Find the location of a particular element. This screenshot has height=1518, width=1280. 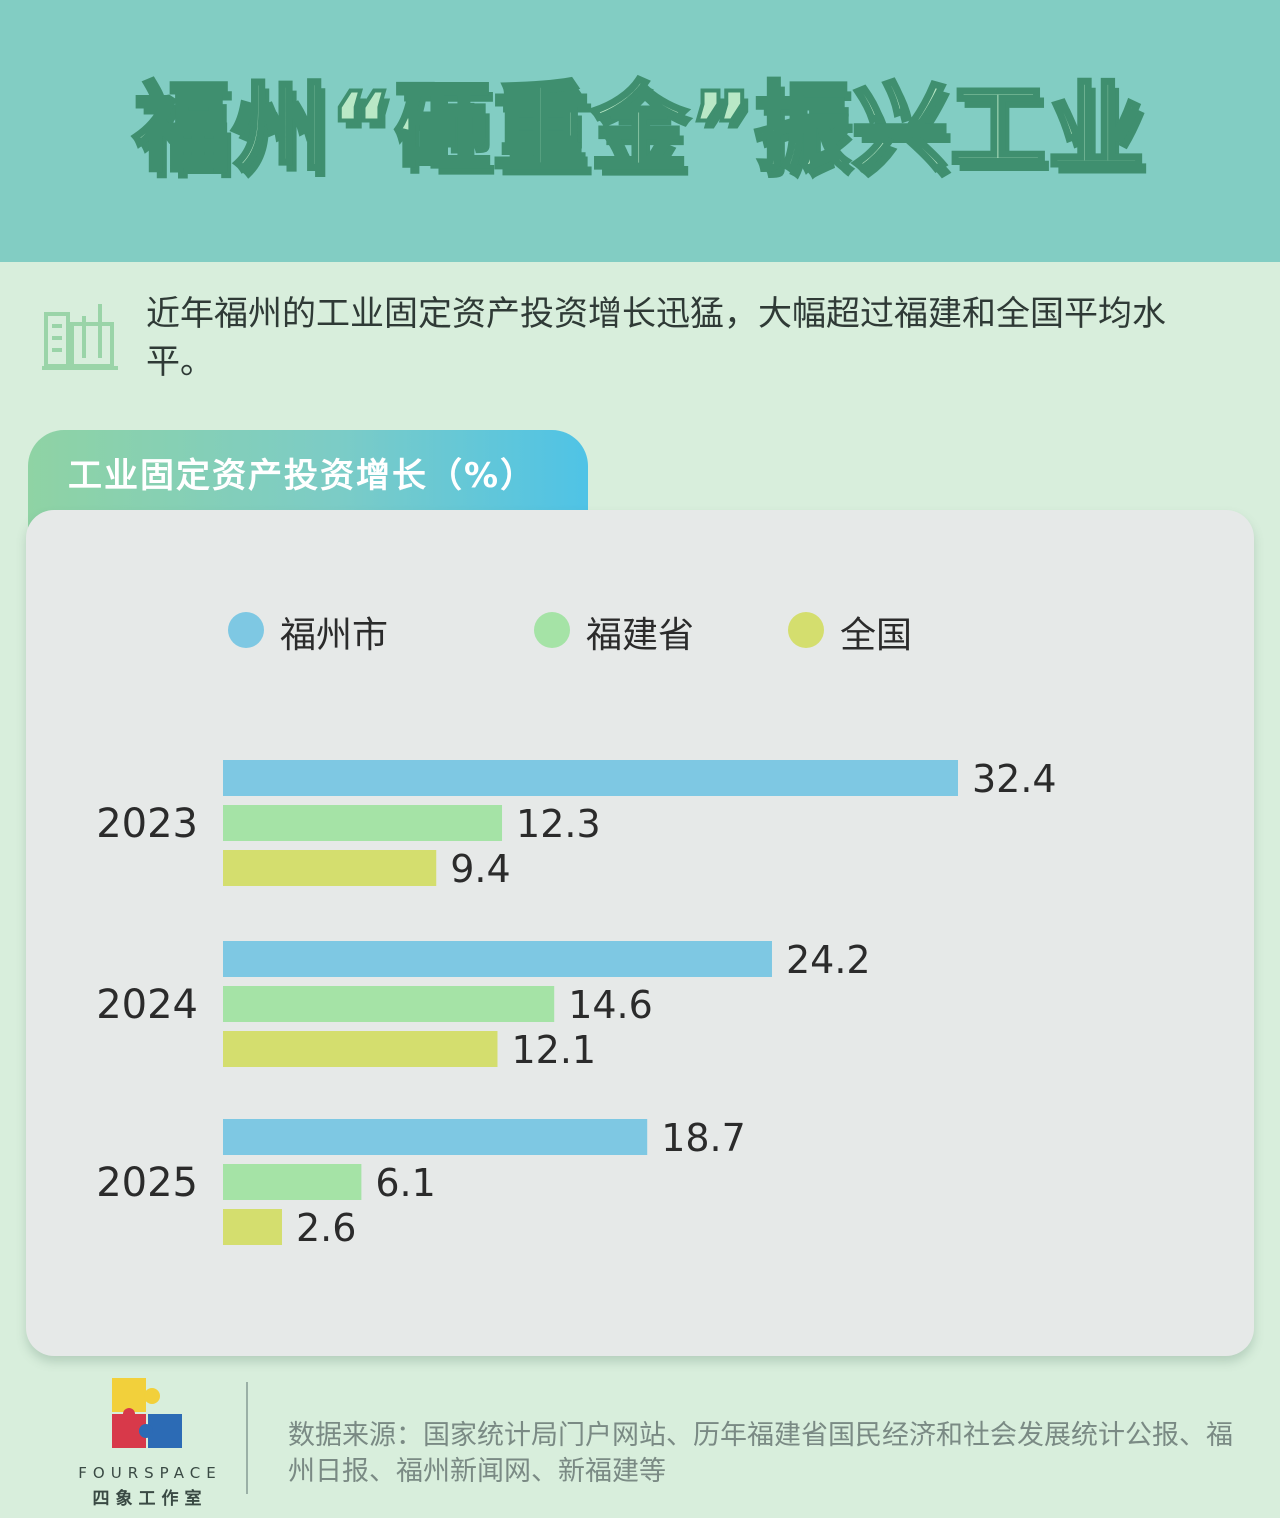

category-label-2025: 2025 is located at coordinates (147, 1183).